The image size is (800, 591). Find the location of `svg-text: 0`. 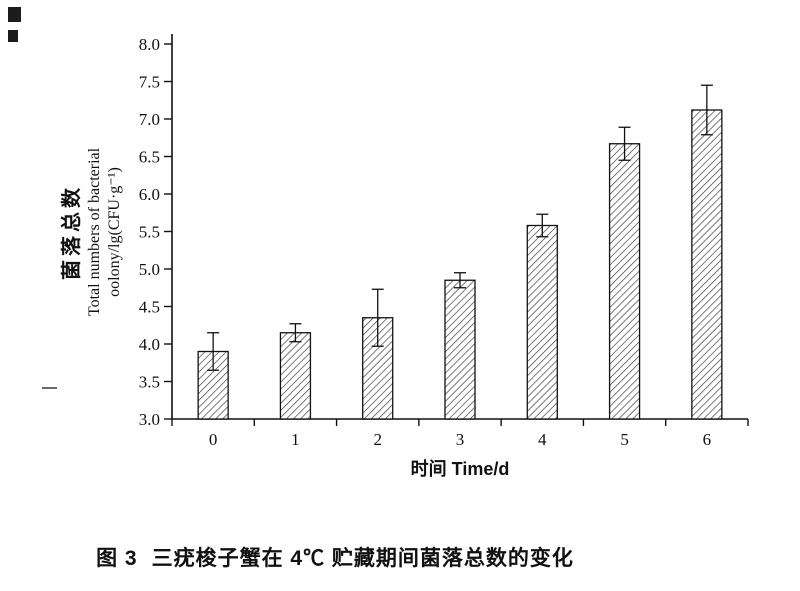

svg-text: 0 is located at coordinates (213, 439).